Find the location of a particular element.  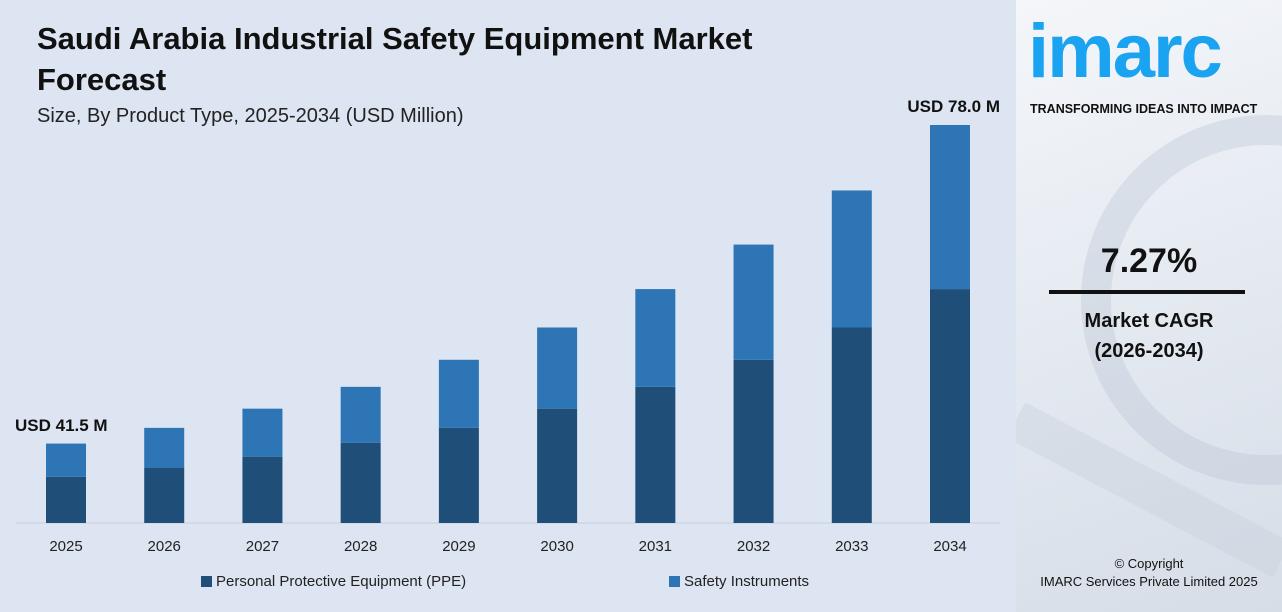

annotation-last: USD 78.0 M is located at coordinates (953, 106).